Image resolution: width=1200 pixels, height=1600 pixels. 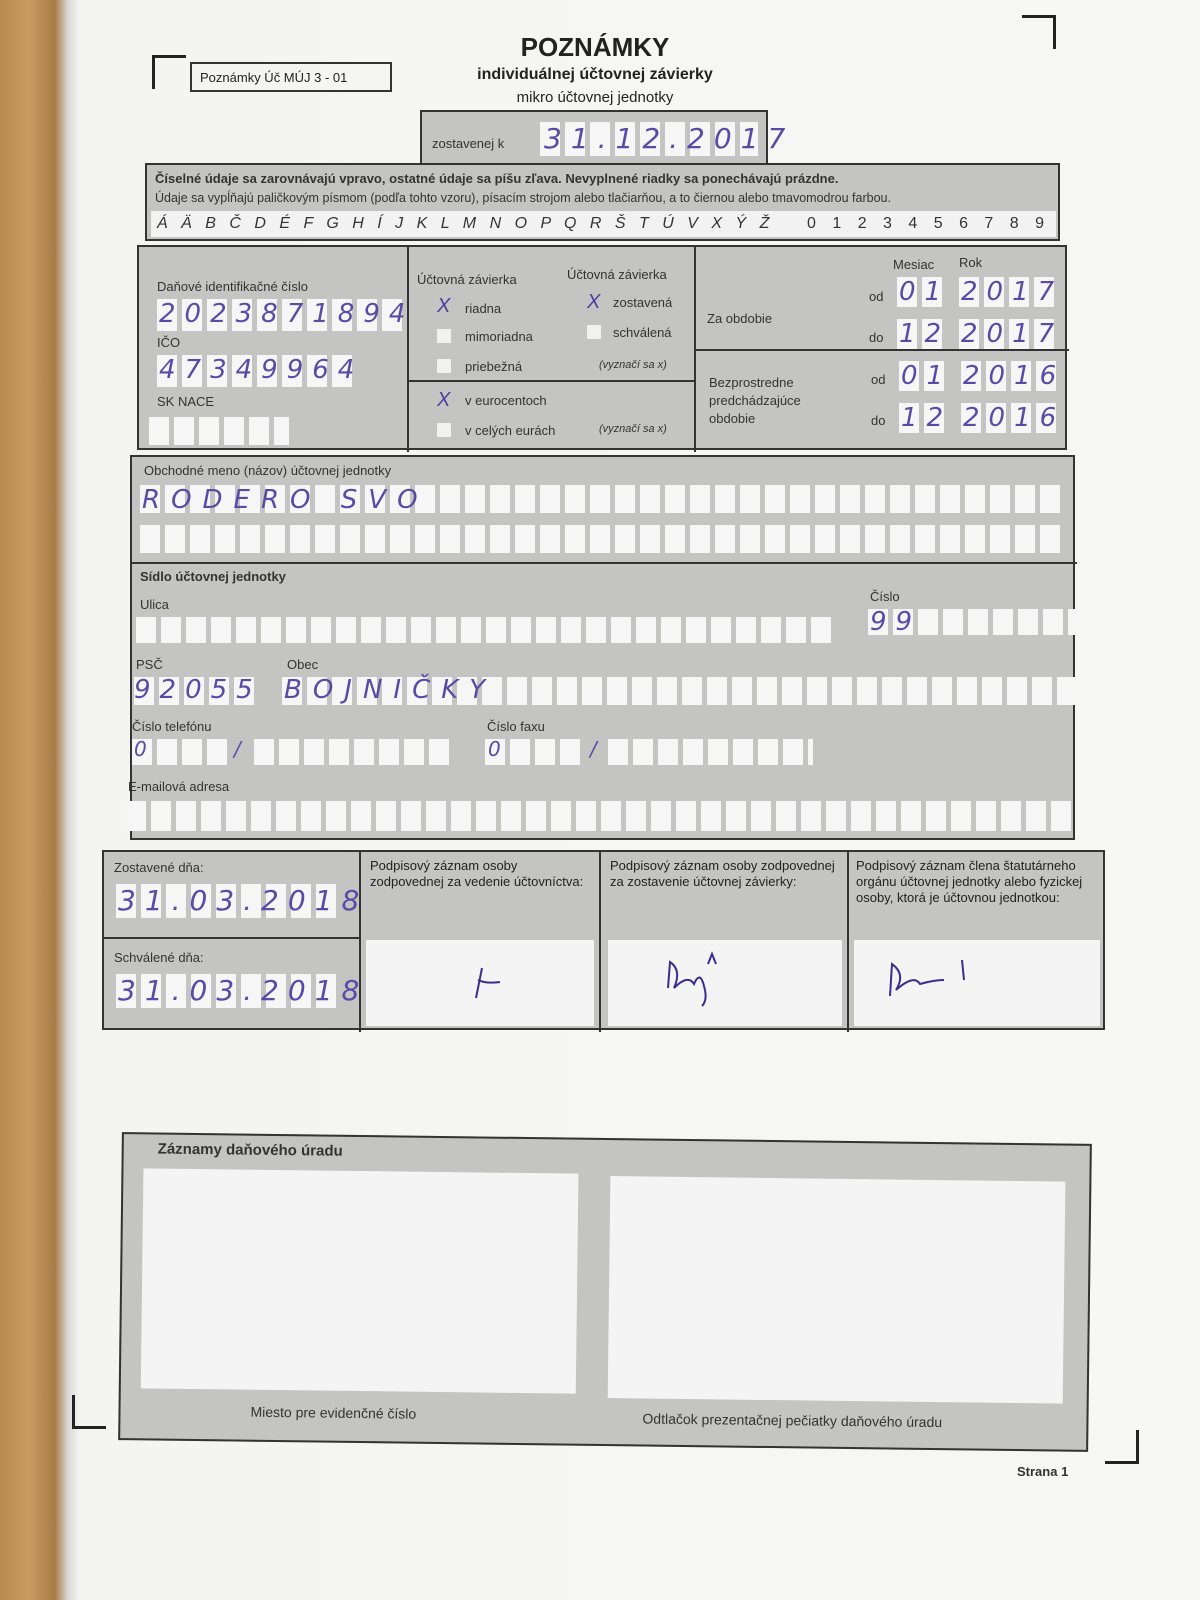 What do you see at coordinates (971, 262) in the screenshot?
I see `year-label: Rok` at bounding box center [971, 262].